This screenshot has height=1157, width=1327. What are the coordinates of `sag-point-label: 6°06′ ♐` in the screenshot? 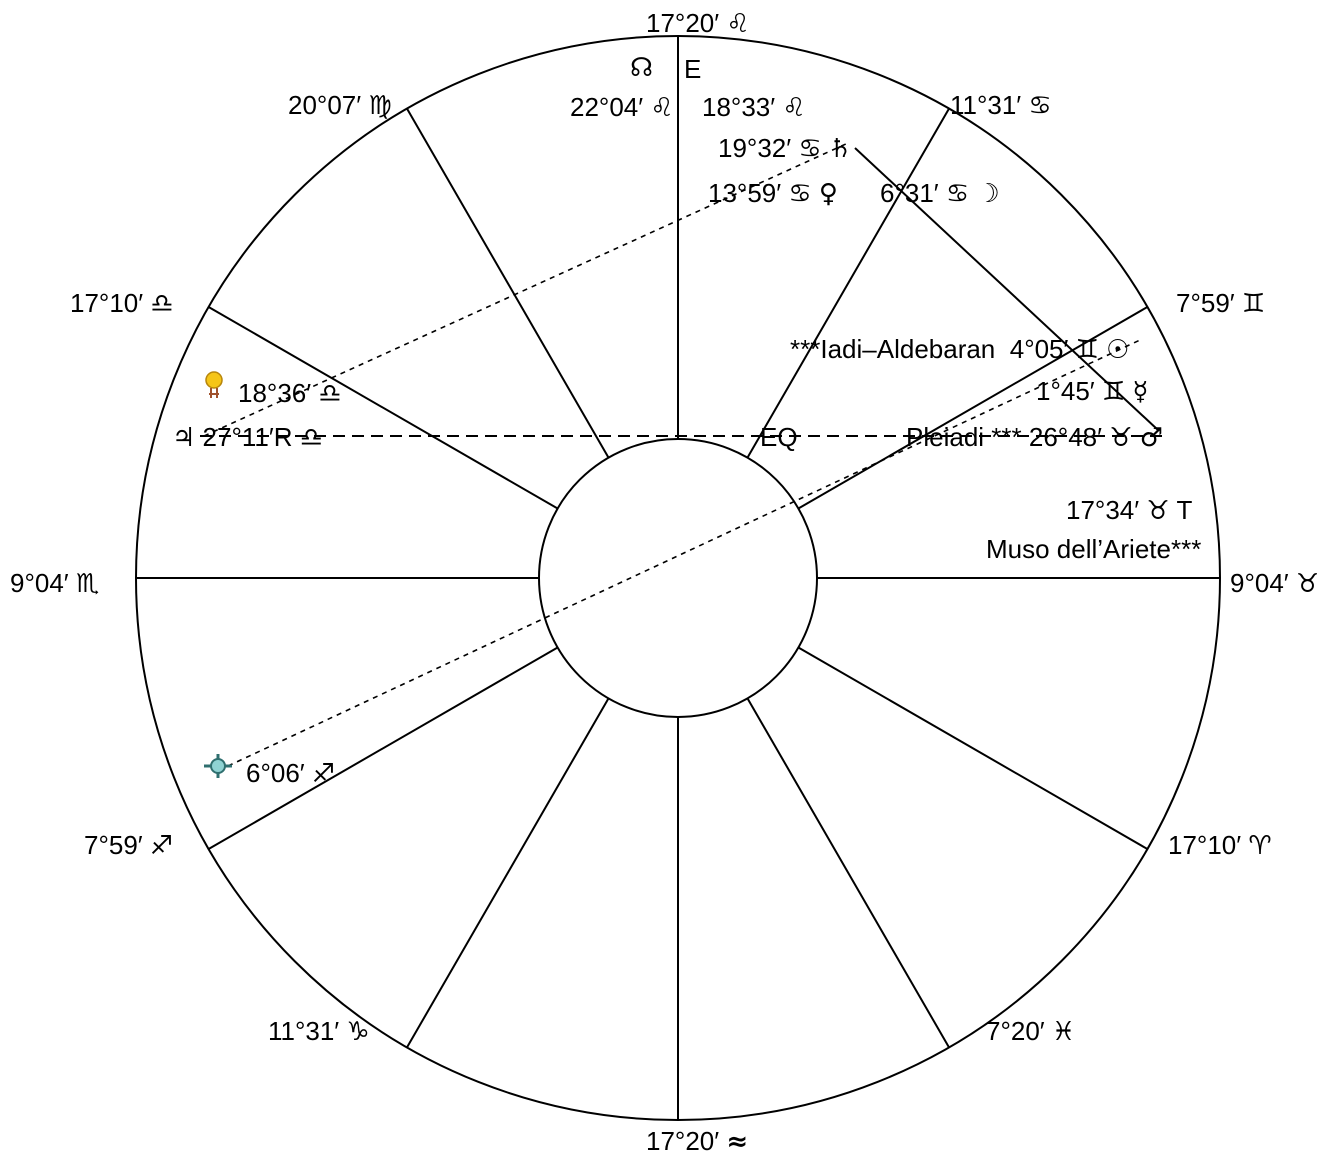 It's located at (291, 773).